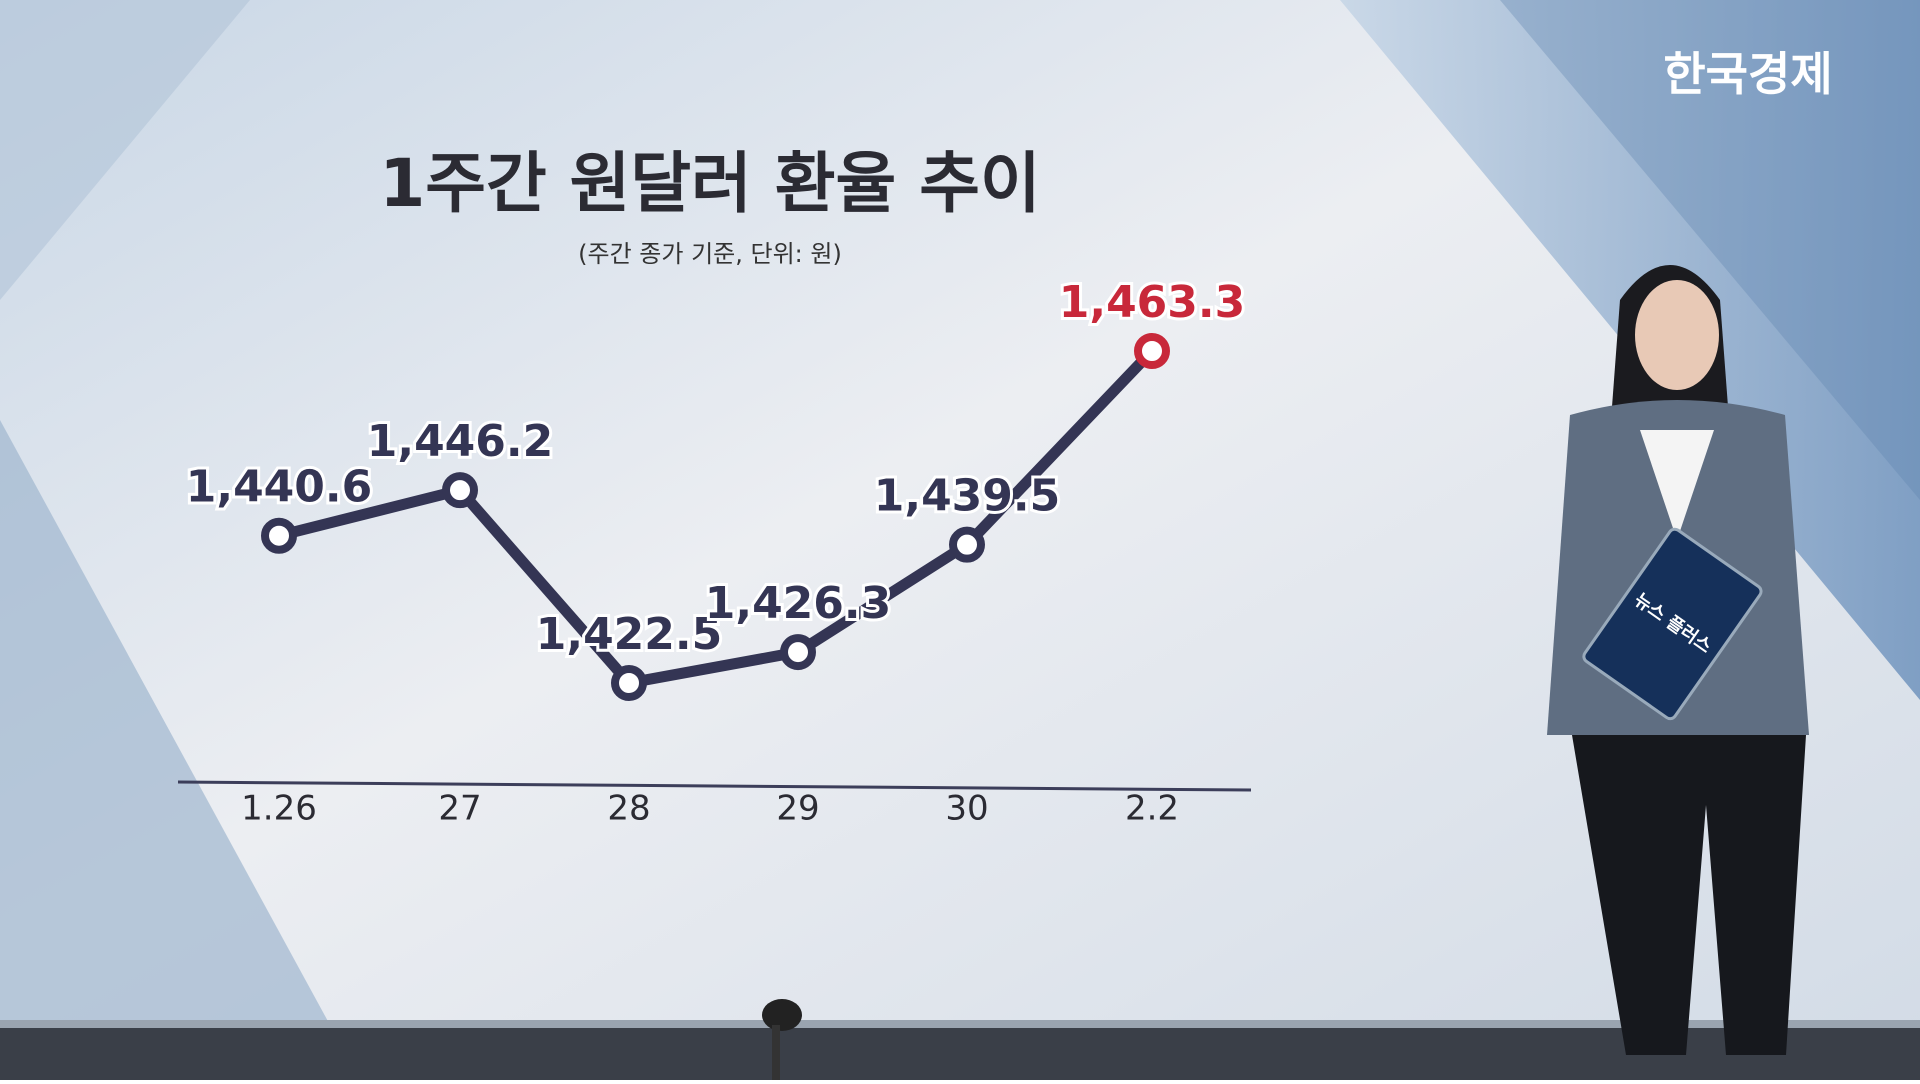  Describe the element at coordinates (776, 1052) in the screenshot. I see `microphone-stand` at that location.